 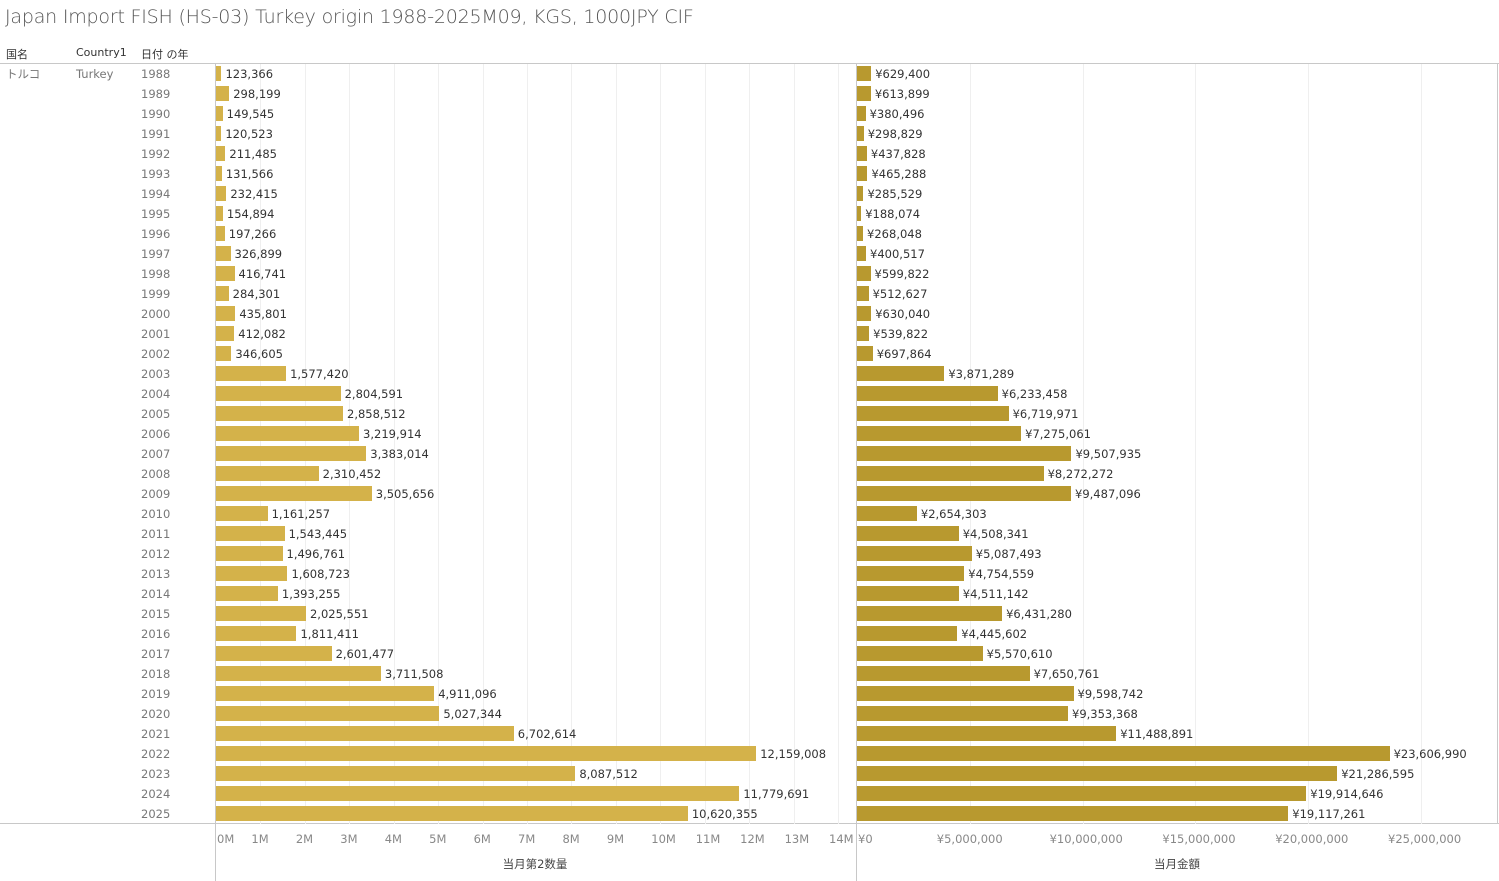 I want to click on year-label: 1991, so click(x=156, y=134).